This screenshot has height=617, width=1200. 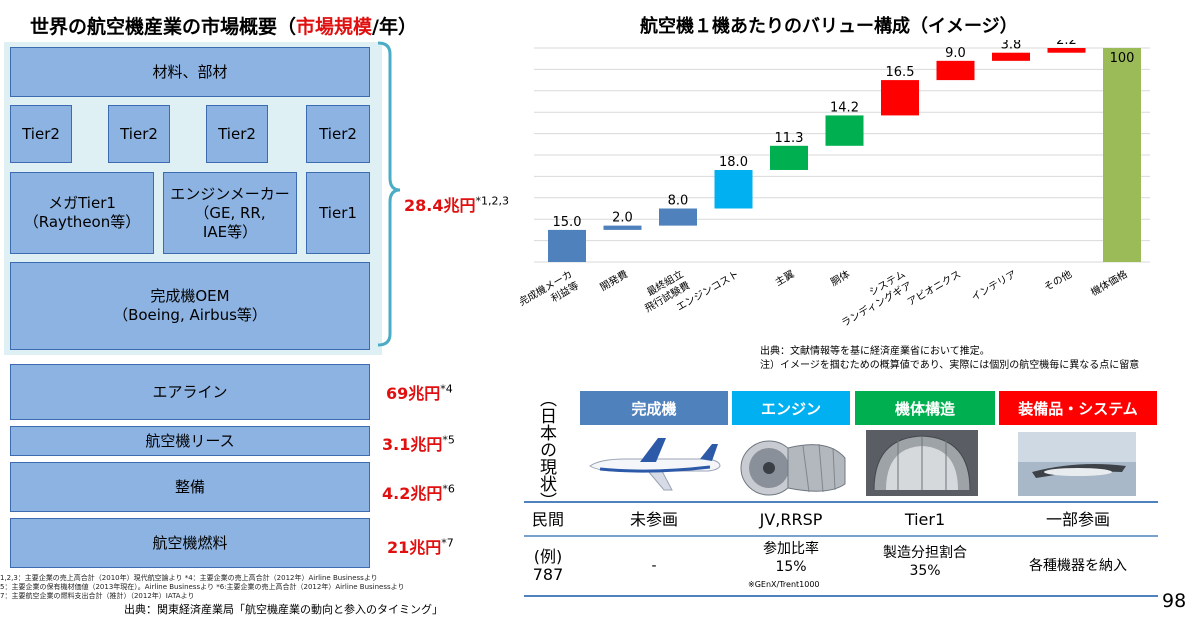 I want to click on mega-tier1-box: メガTier1 （Raytheon等）, so click(x=82, y=213).